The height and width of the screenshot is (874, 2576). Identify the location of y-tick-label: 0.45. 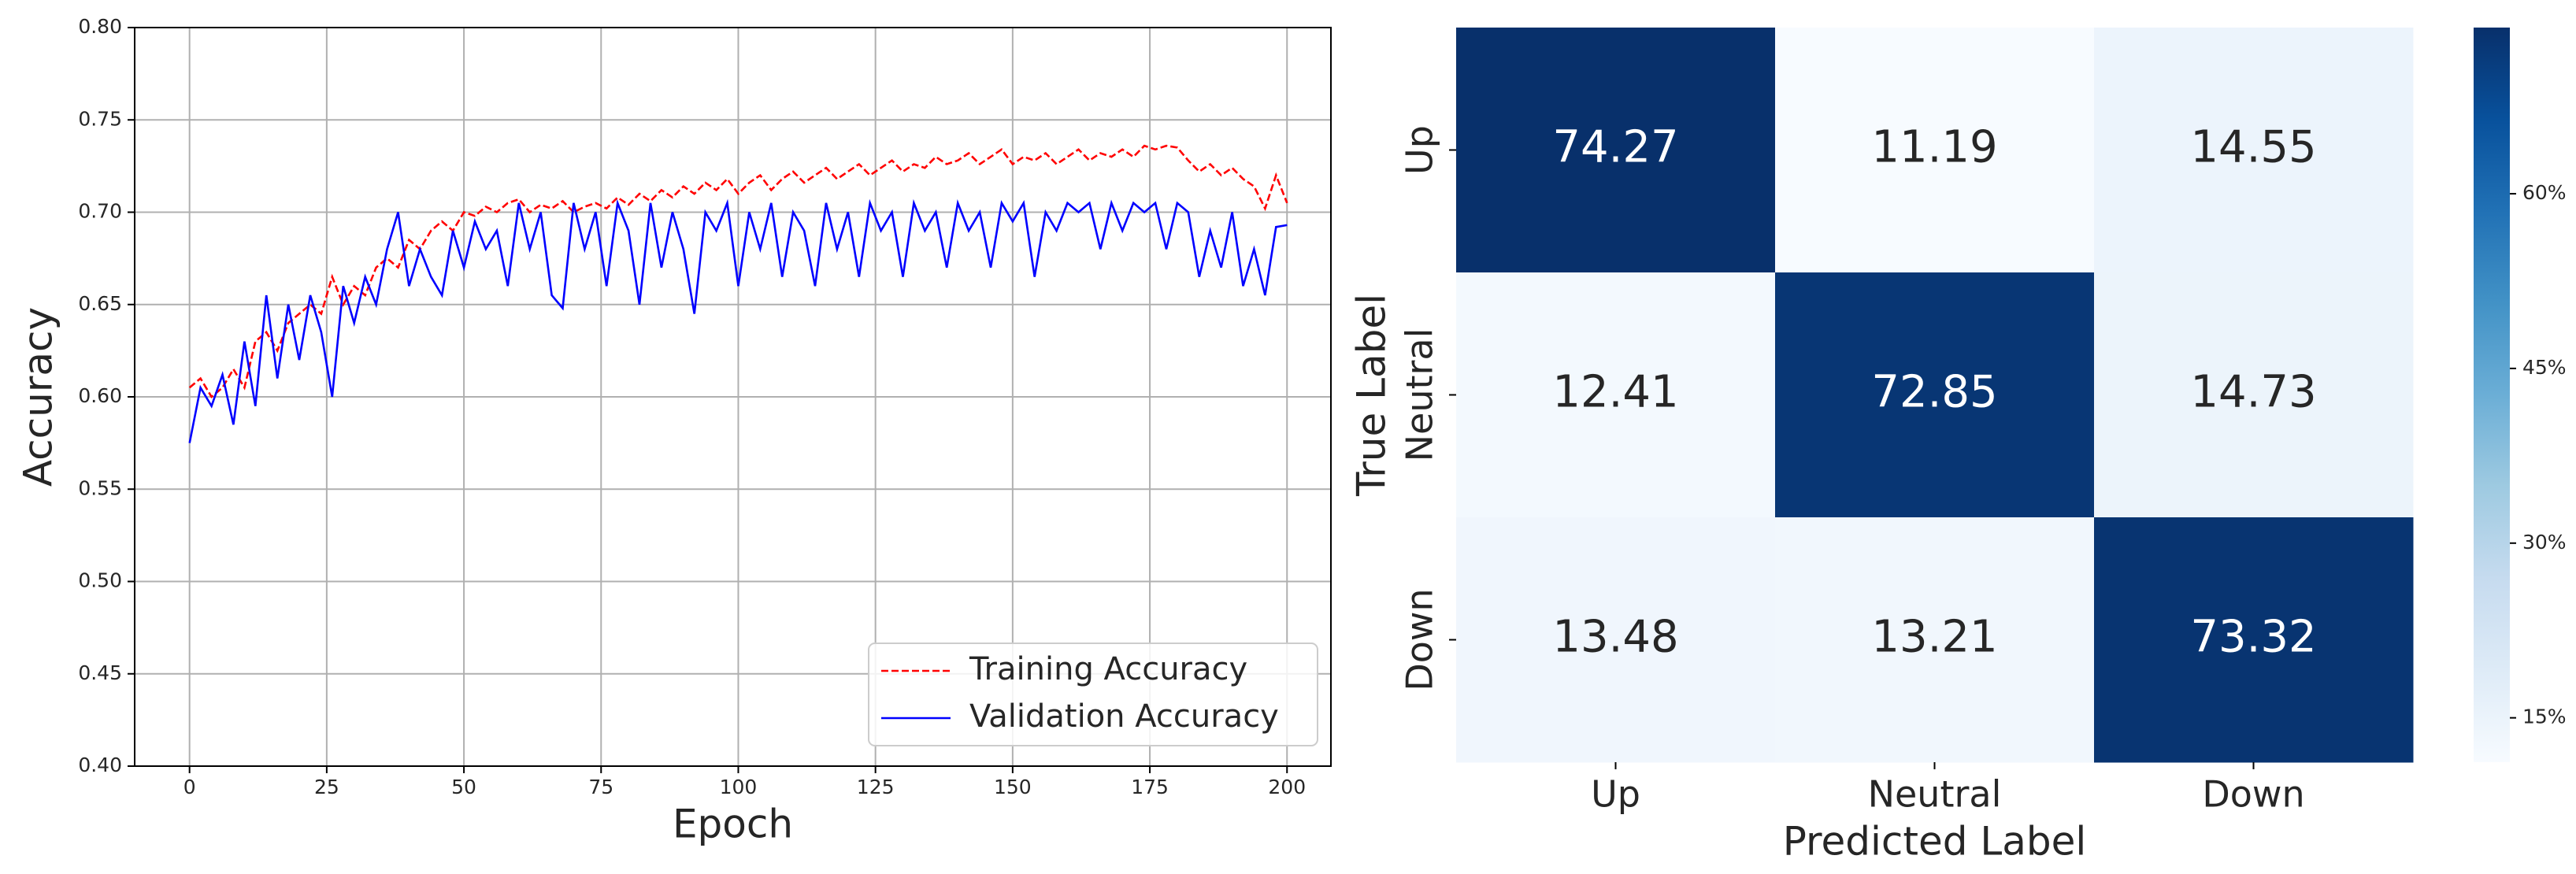
(100, 672).